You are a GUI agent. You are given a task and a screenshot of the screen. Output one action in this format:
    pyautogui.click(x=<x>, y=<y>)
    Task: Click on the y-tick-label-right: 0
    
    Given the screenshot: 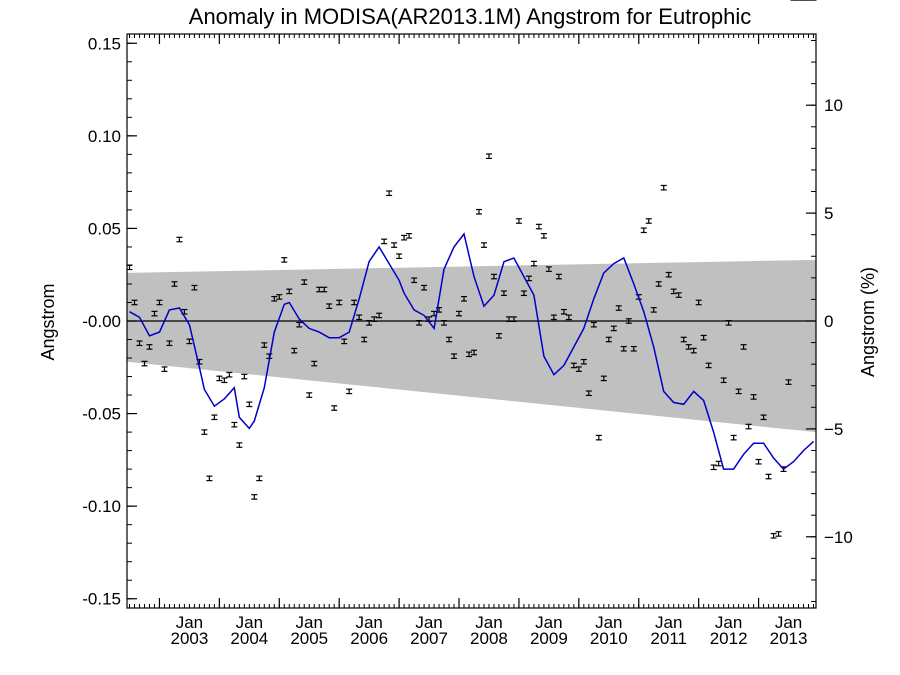 What is the action you would take?
    pyautogui.click(x=828, y=321)
    